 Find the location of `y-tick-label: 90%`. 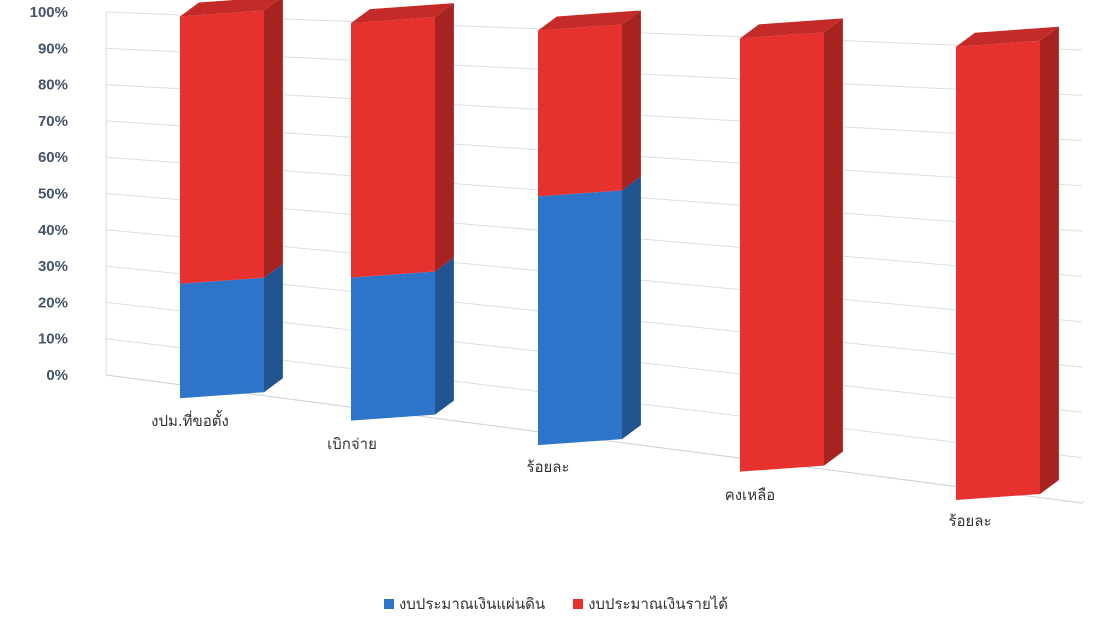

y-tick-label: 90% is located at coordinates (53, 48).